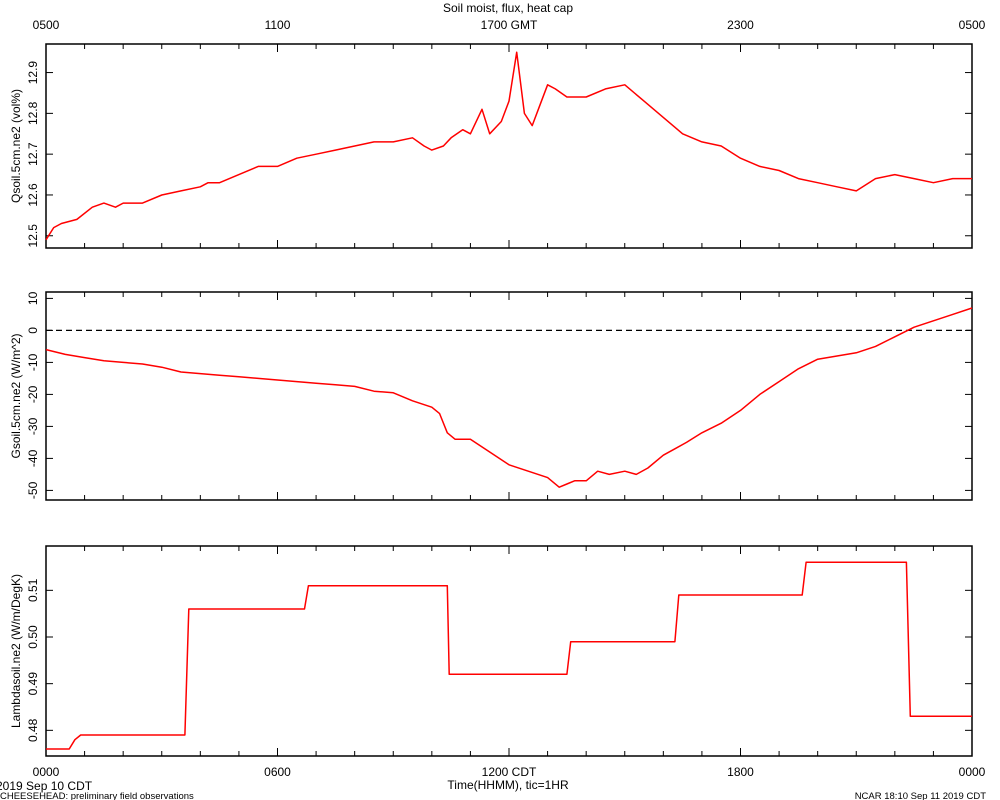 Image resolution: width=1000 pixels, height=800 pixels. What do you see at coordinates (16, 396) in the screenshot?
I see `y-axis-label: Gsoil.5cm.ne2 (W/m^2)` at bounding box center [16, 396].